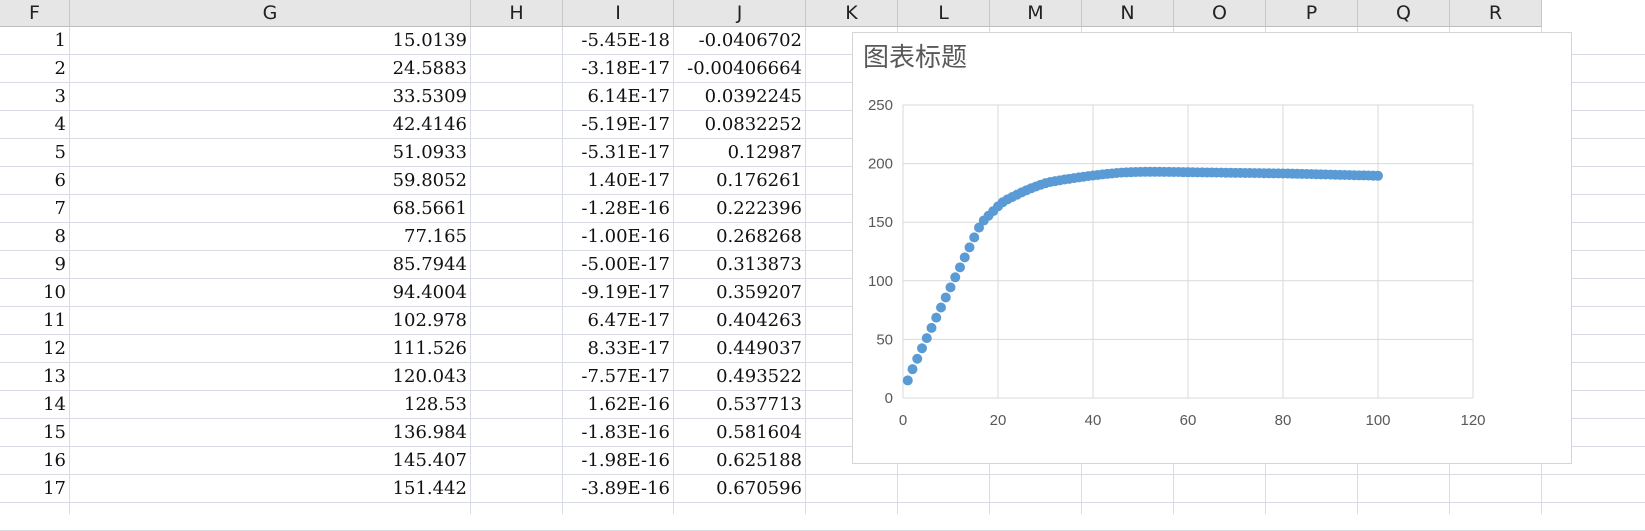  What do you see at coordinates (625, 460) in the screenshot?
I see `cell-i-row-16: -1.98E-16` at bounding box center [625, 460].